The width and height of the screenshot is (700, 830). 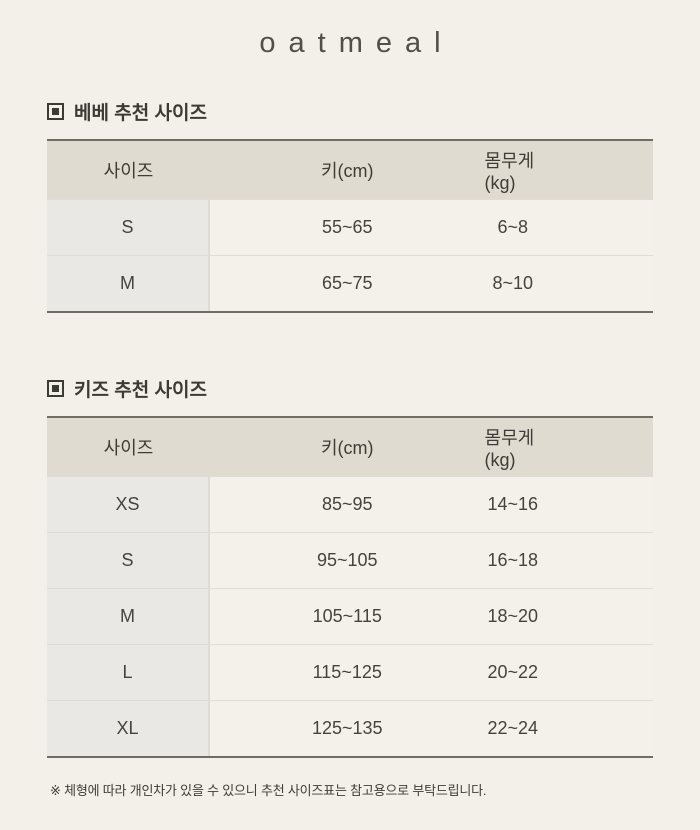 I want to click on cell-height: 65~75, so click(x=347, y=283).